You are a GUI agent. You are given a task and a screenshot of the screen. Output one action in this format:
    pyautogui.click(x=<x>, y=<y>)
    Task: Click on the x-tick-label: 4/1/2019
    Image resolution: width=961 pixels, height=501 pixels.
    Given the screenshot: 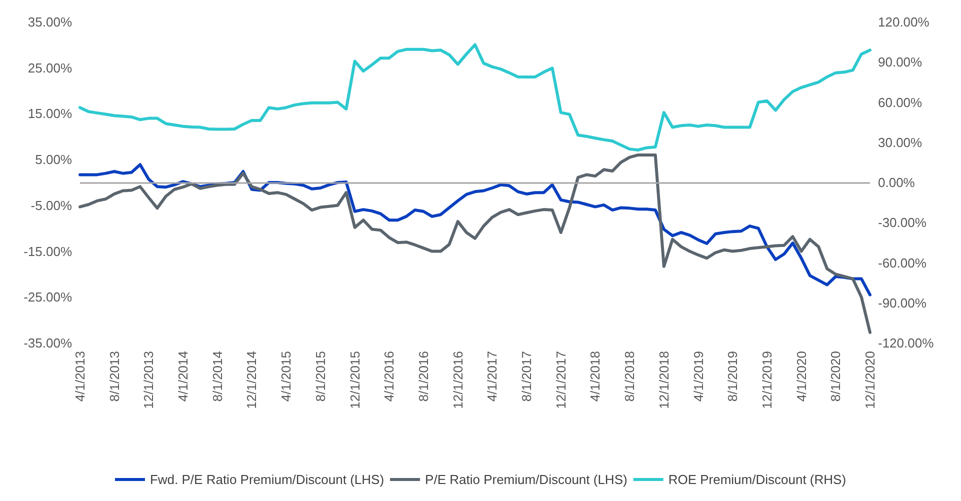 What is the action you would take?
    pyautogui.click(x=698, y=376)
    